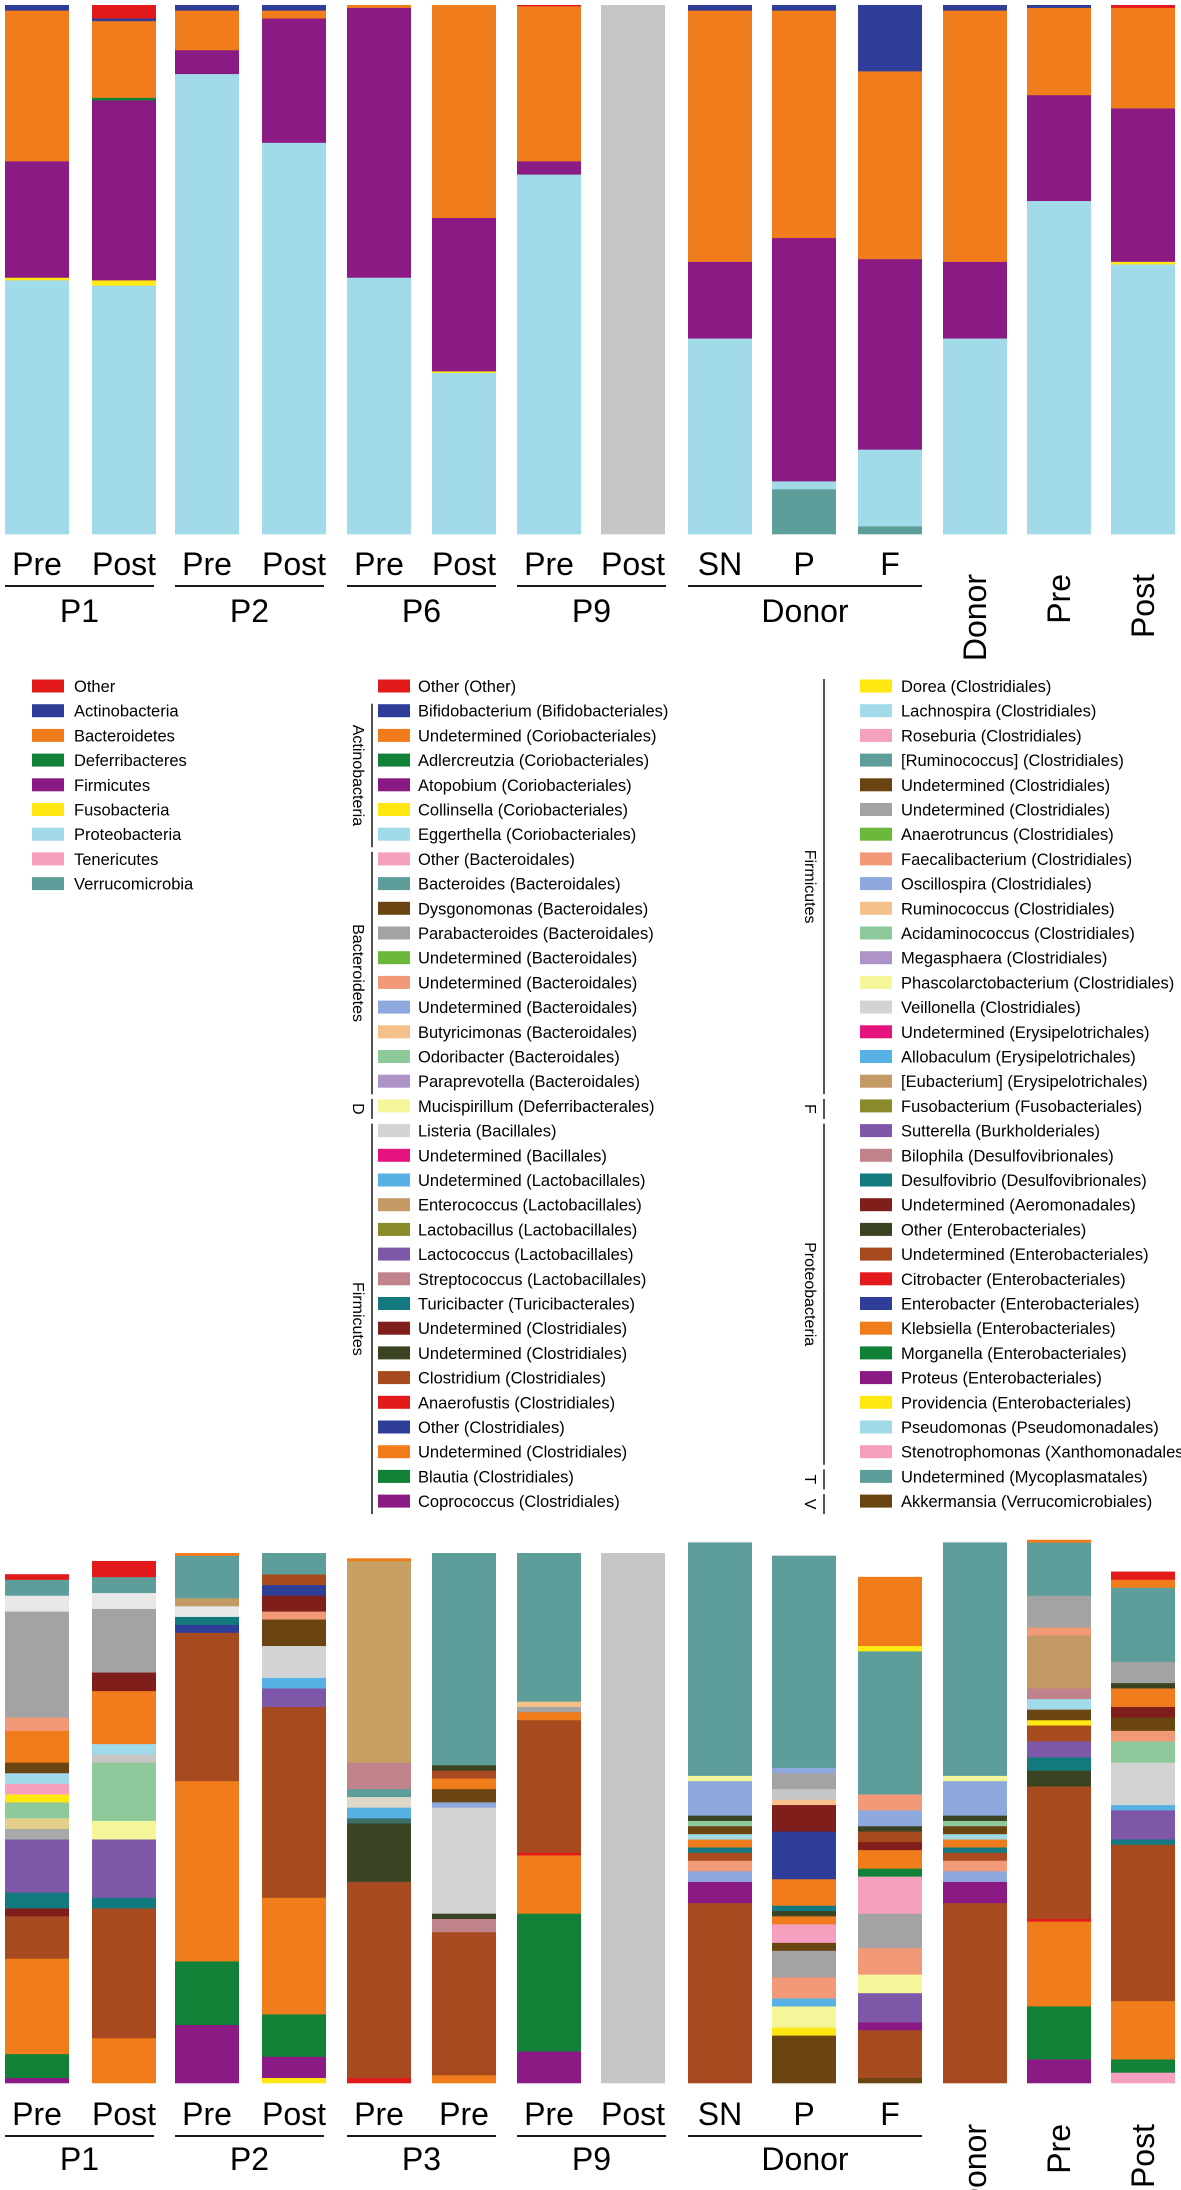 The height and width of the screenshot is (2190, 1181). I want to click on legend-label: Atopobium (Coriobacteriales), so click(525, 786).